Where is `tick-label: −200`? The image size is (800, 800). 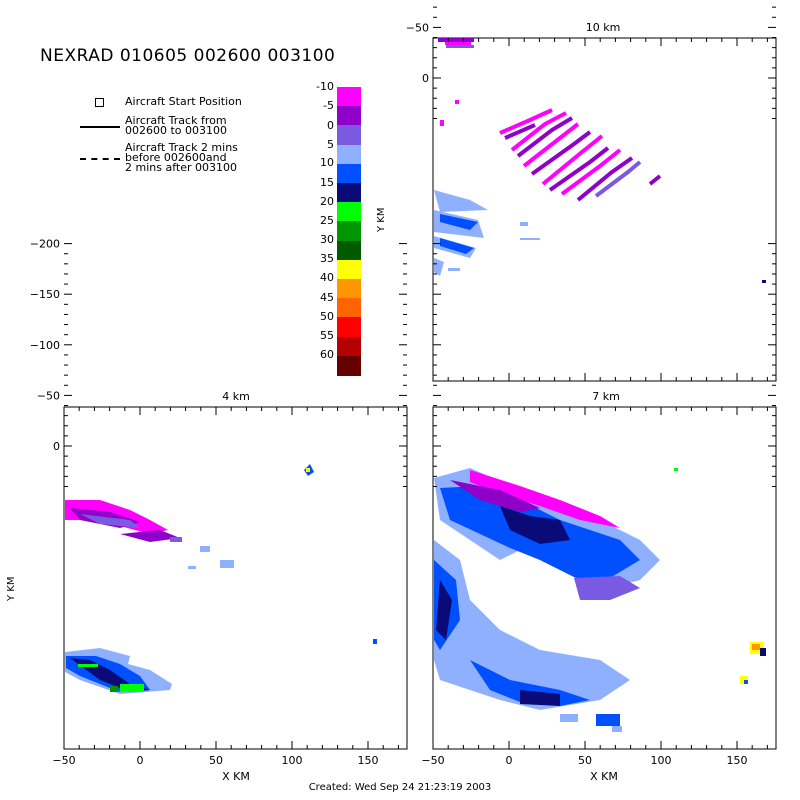 tick-label: −200 is located at coordinates (45, 244).